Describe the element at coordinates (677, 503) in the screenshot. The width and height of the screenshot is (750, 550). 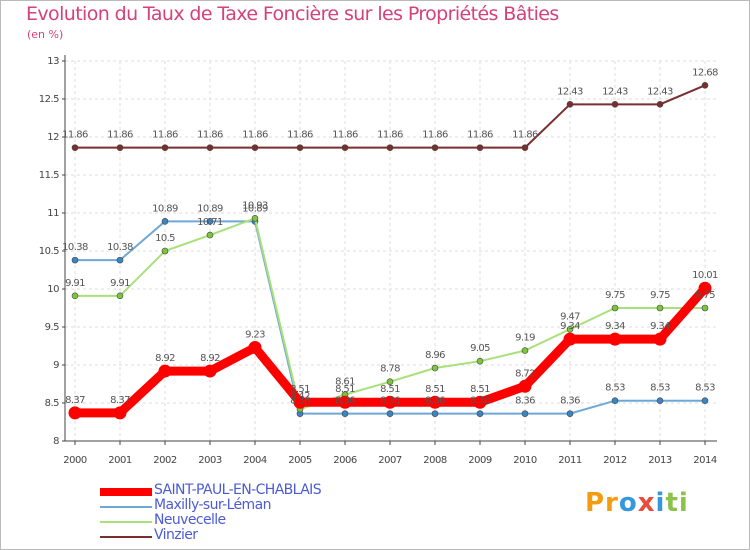
I see `logo-part: ti` at that location.